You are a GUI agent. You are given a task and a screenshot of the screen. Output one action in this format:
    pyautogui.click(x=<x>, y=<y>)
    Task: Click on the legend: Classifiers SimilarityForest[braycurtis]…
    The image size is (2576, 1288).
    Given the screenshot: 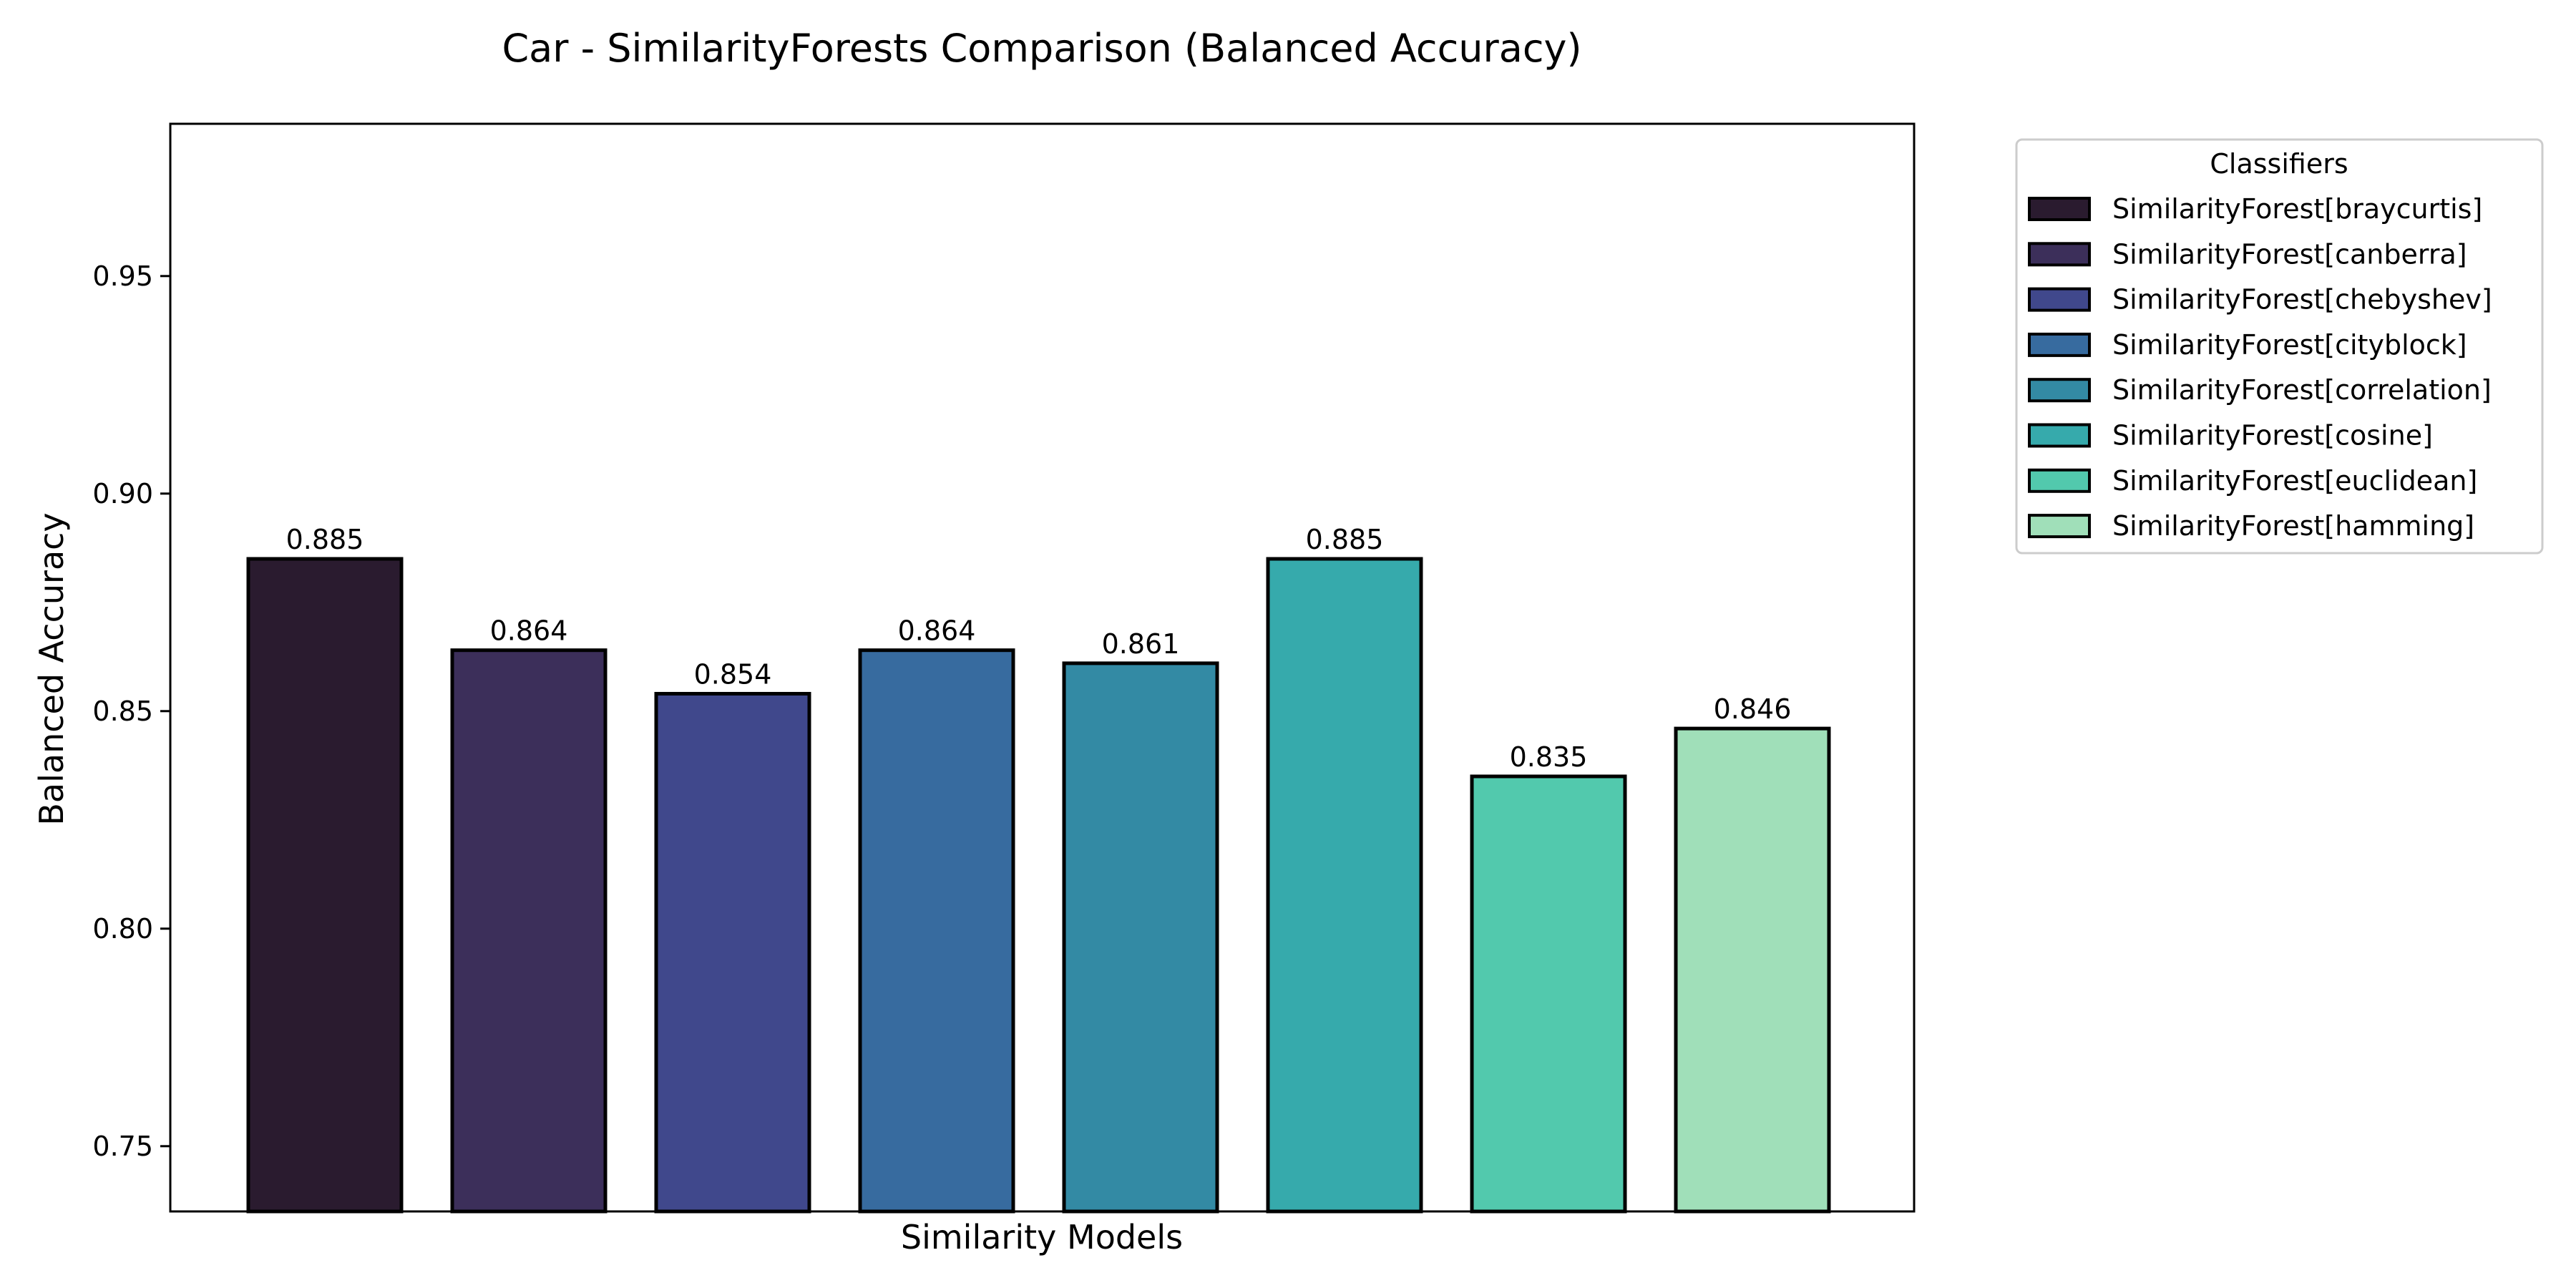 What is the action you would take?
    pyautogui.click(x=2279, y=346)
    